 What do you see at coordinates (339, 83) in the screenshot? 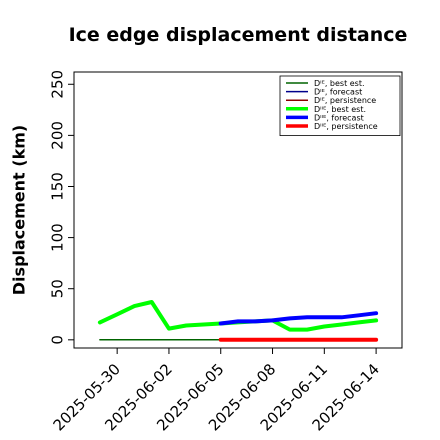
I see `legend-label: Dᴵᴱ, best est.` at bounding box center [339, 83].